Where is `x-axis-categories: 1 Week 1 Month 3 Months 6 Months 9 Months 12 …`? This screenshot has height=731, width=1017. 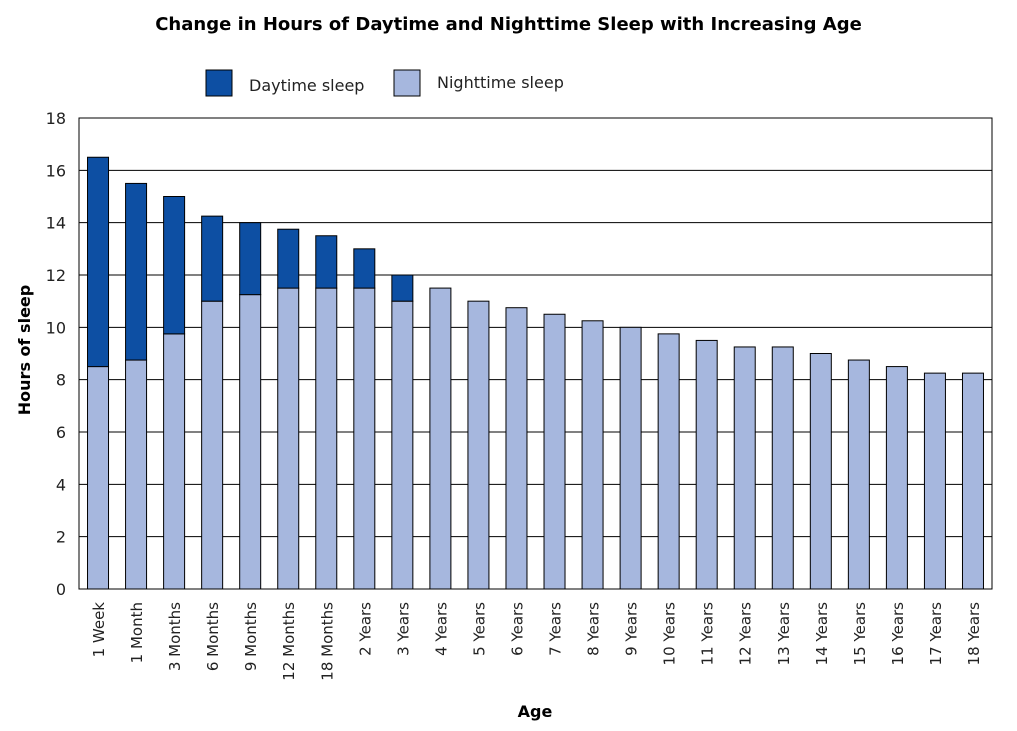
x-axis-categories: 1 Week 1 Month 3 Months 6 Months 9 Months 12 … is located at coordinates (536, 641).